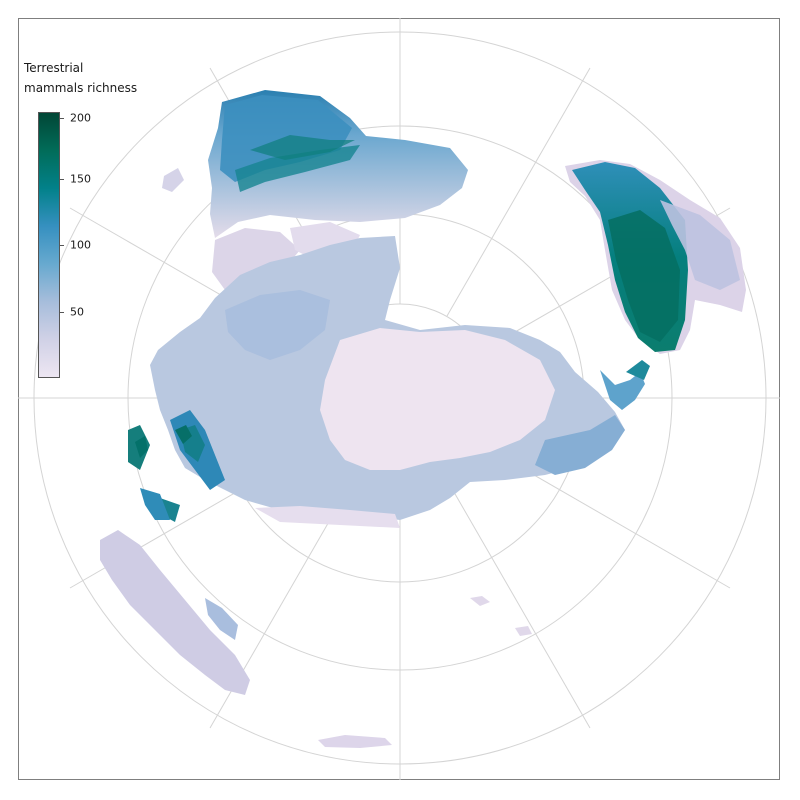  What do you see at coordinates (655, 257) in the screenshot?
I see `americas-landmass` at bounding box center [655, 257].